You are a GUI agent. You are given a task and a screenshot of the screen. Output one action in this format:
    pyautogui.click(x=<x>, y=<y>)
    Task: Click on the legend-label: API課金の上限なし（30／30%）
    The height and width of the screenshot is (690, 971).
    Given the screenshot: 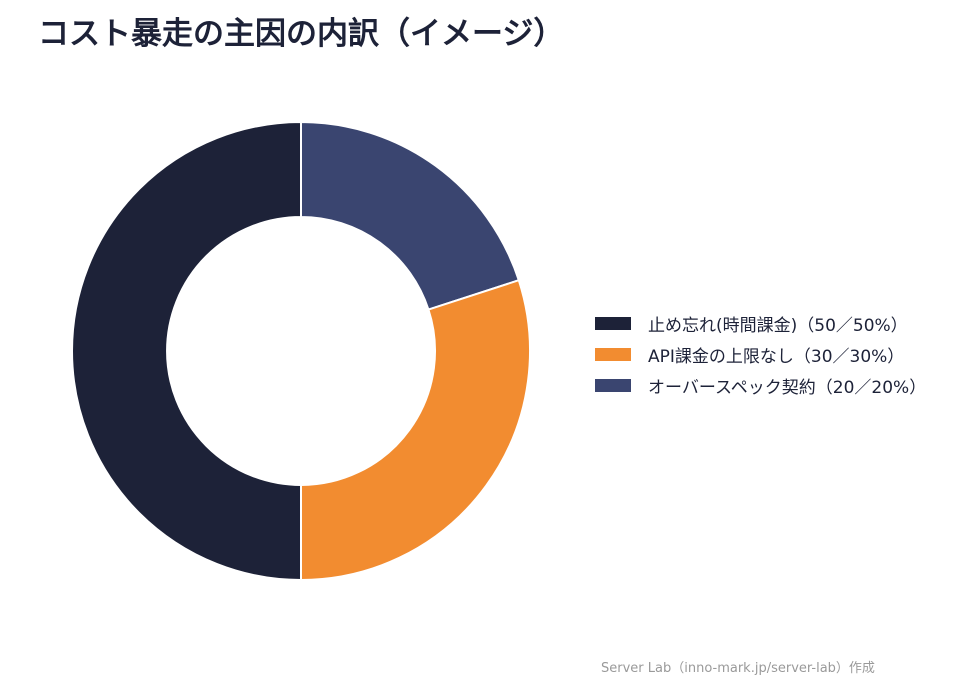 What is the action you would take?
    pyautogui.click(x=776, y=357)
    